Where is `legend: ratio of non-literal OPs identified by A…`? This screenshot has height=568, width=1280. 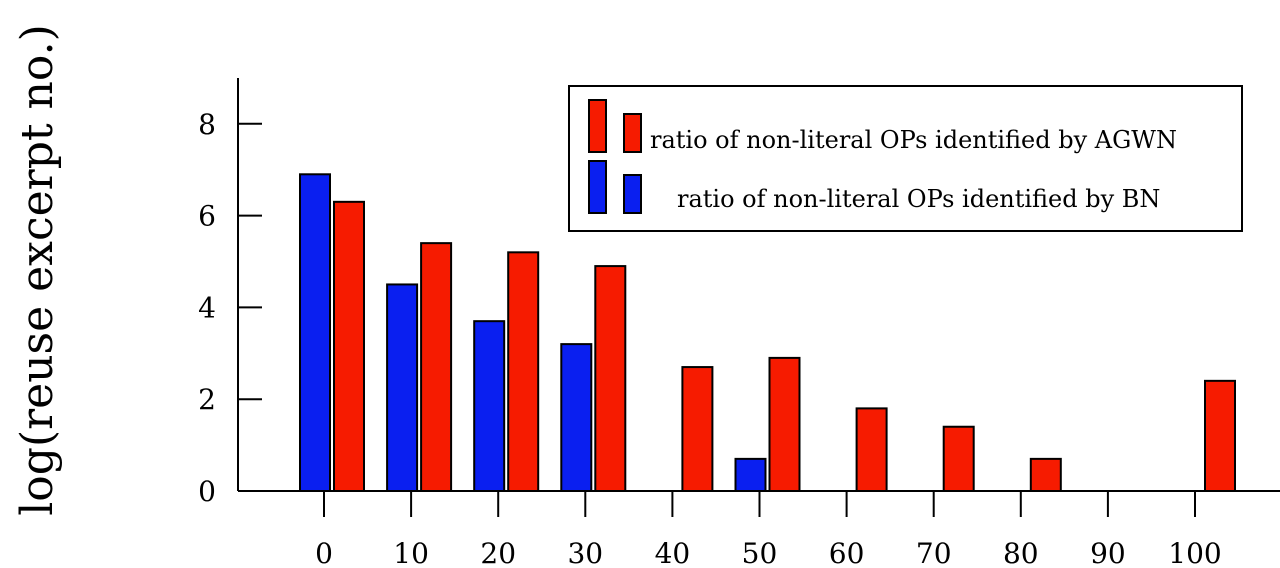
legend: ratio of non-literal OPs identified by A… is located at coordinates (905, 158).